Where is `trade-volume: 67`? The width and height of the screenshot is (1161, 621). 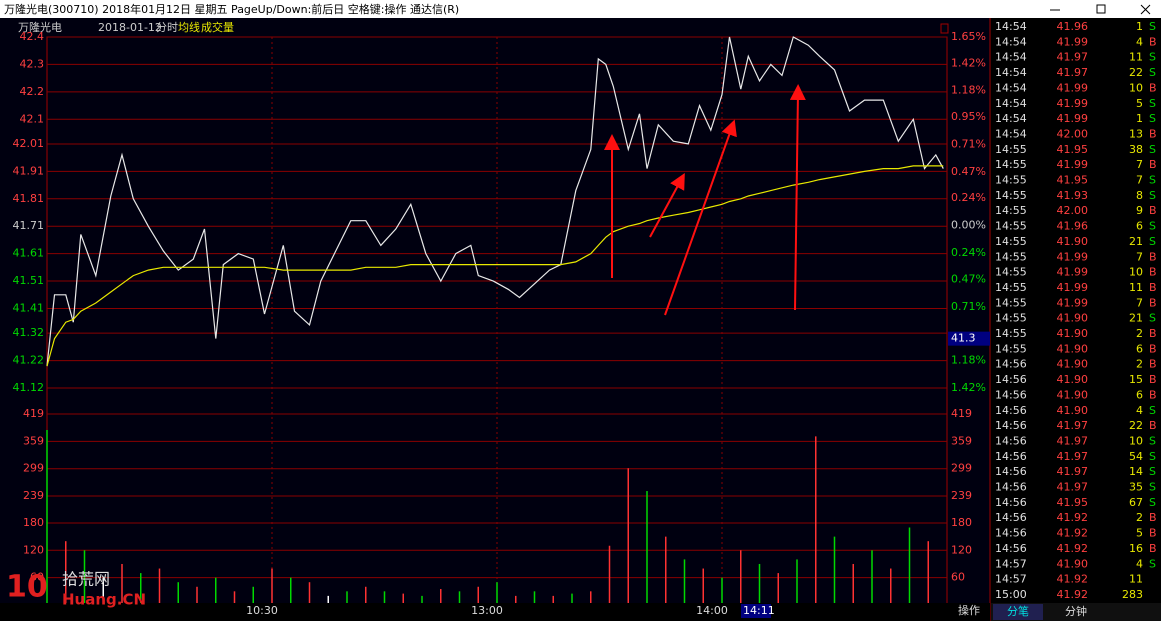 trade-volume: 67 is located at coordinates (1136, 502).